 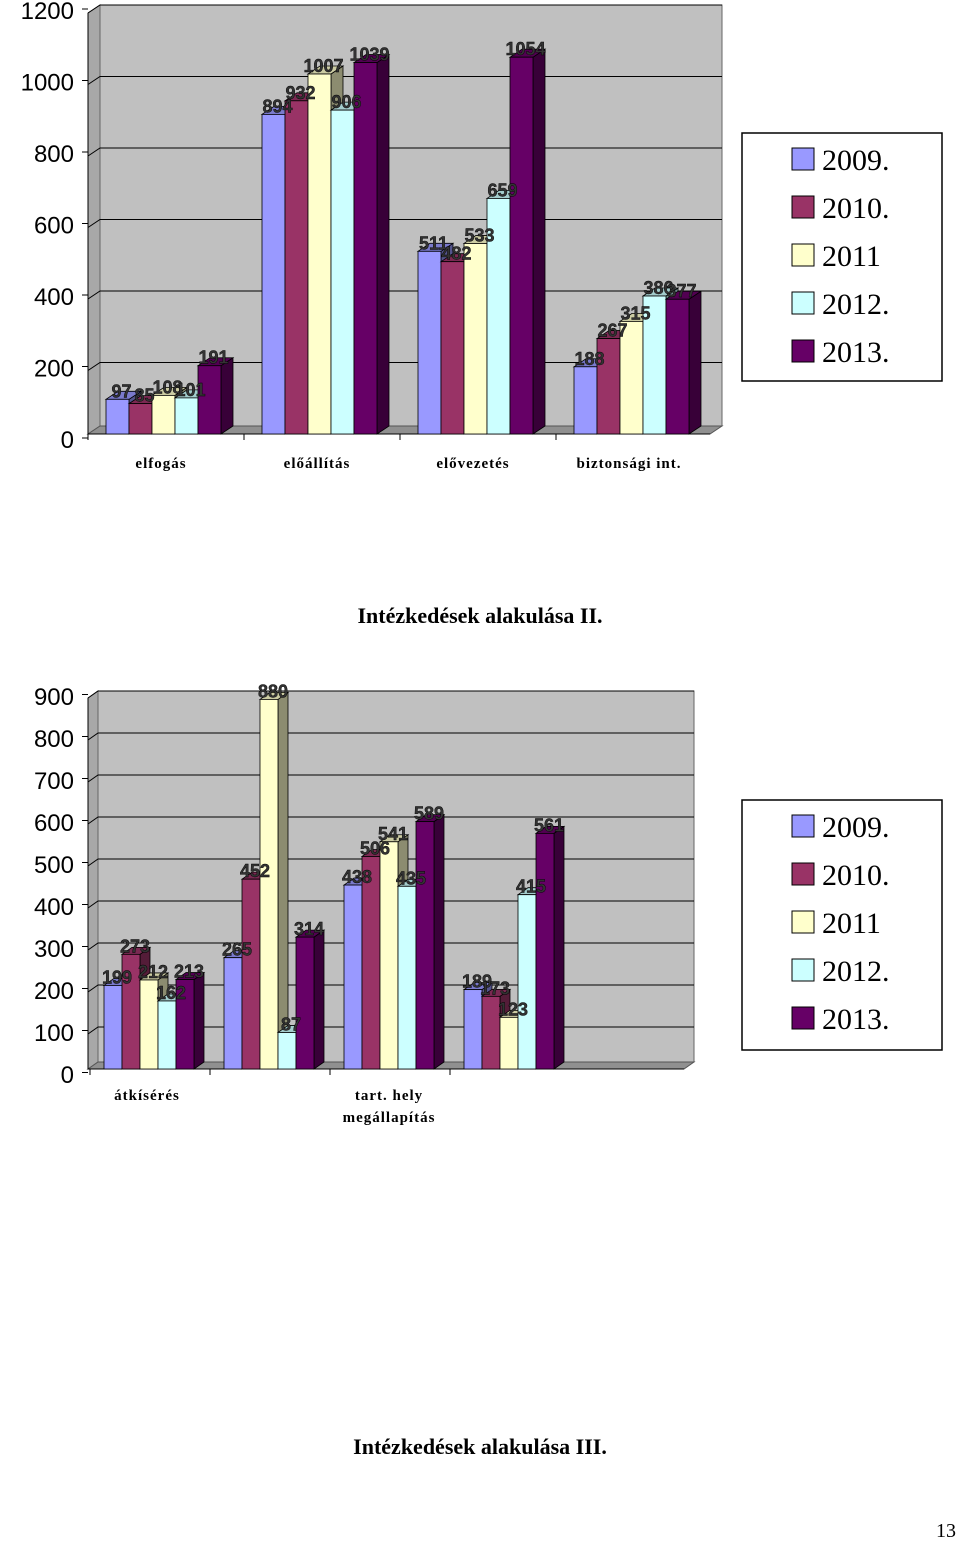 I want to click on data-label: 267, so click(x=612, y=331).